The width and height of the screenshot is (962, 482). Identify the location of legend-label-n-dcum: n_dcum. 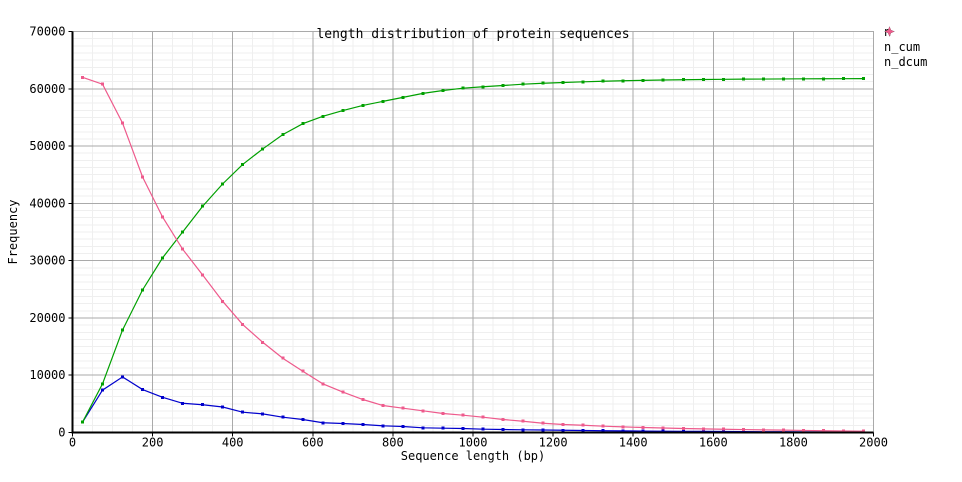
(906, 62).